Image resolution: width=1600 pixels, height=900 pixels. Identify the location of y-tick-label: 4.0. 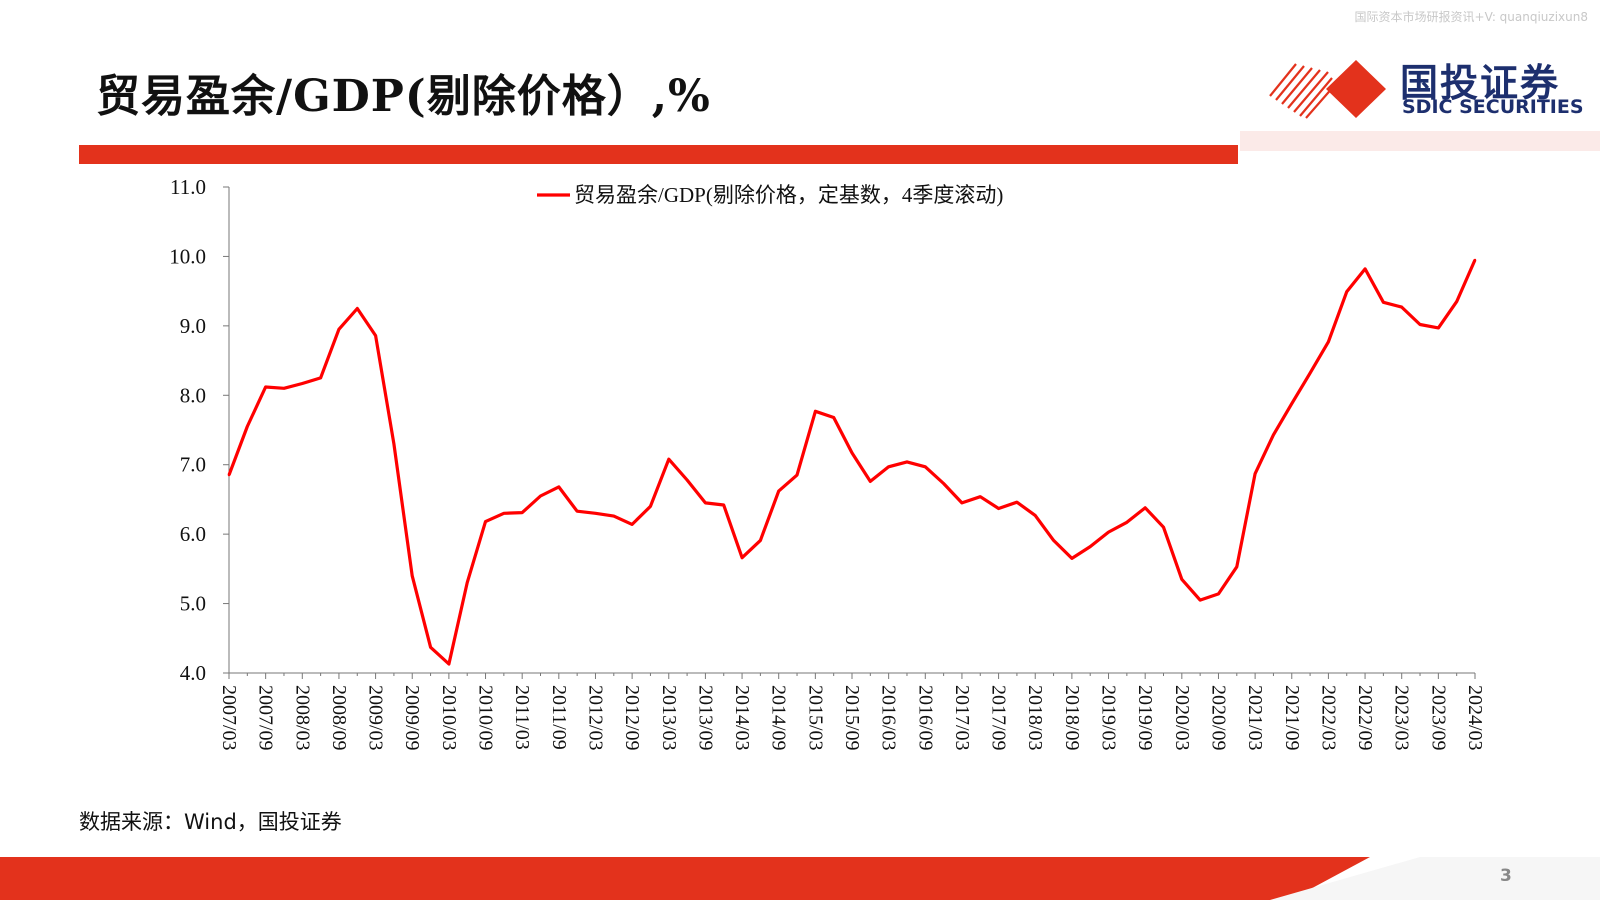
(193, 673).